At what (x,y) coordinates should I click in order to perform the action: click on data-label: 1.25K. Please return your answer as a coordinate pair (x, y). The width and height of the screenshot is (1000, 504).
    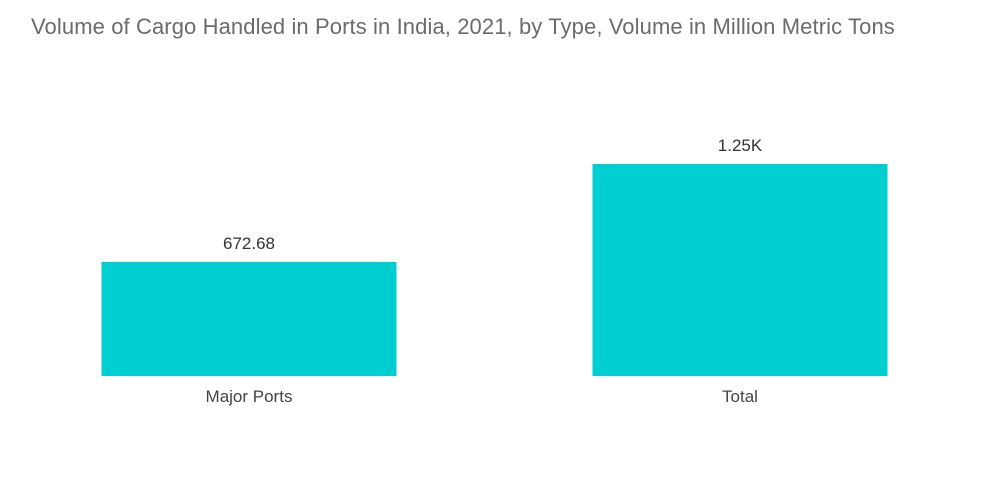
    Looking at the image, I should click on (740, 145).